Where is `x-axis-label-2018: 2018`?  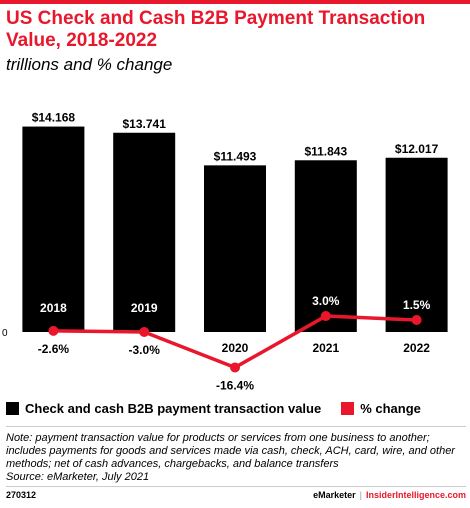 x-axis-label-2018: 2018 is located at coordinates (53, 308).